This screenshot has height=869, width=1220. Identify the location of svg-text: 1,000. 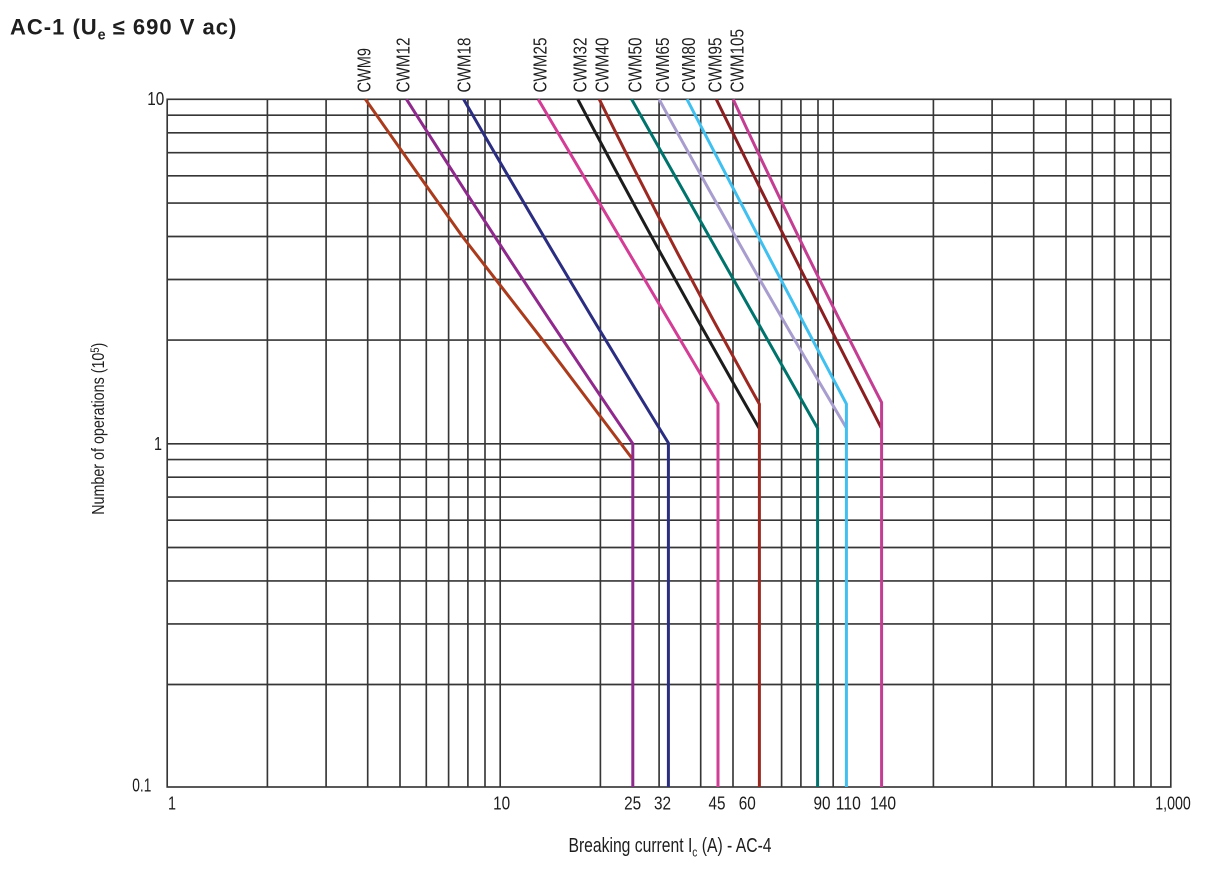
(1173, 803).